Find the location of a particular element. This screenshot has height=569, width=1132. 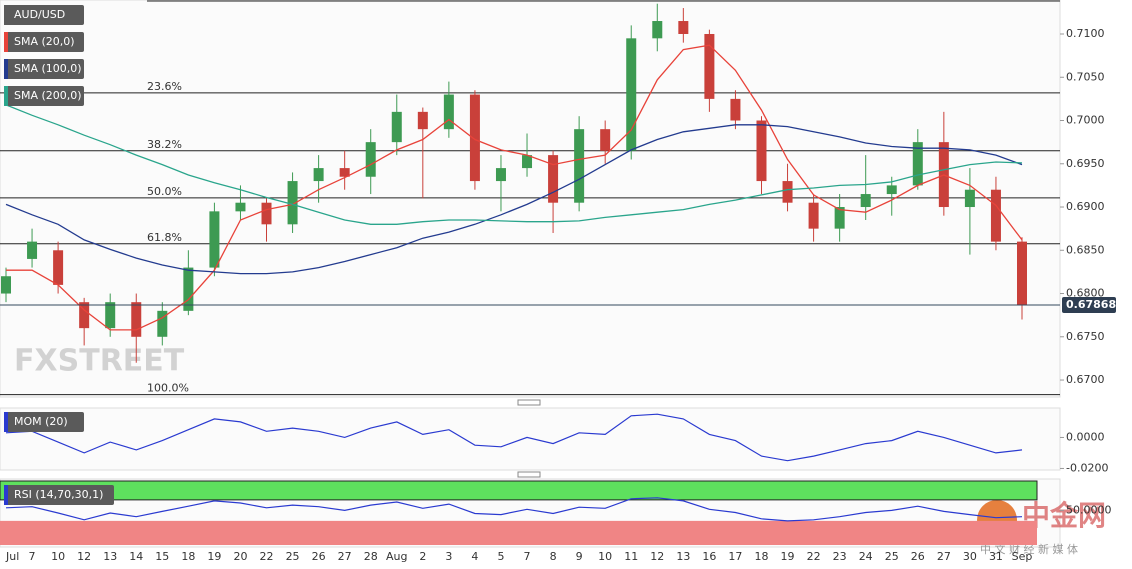

mom-panel is located at coordinates (530, 439).